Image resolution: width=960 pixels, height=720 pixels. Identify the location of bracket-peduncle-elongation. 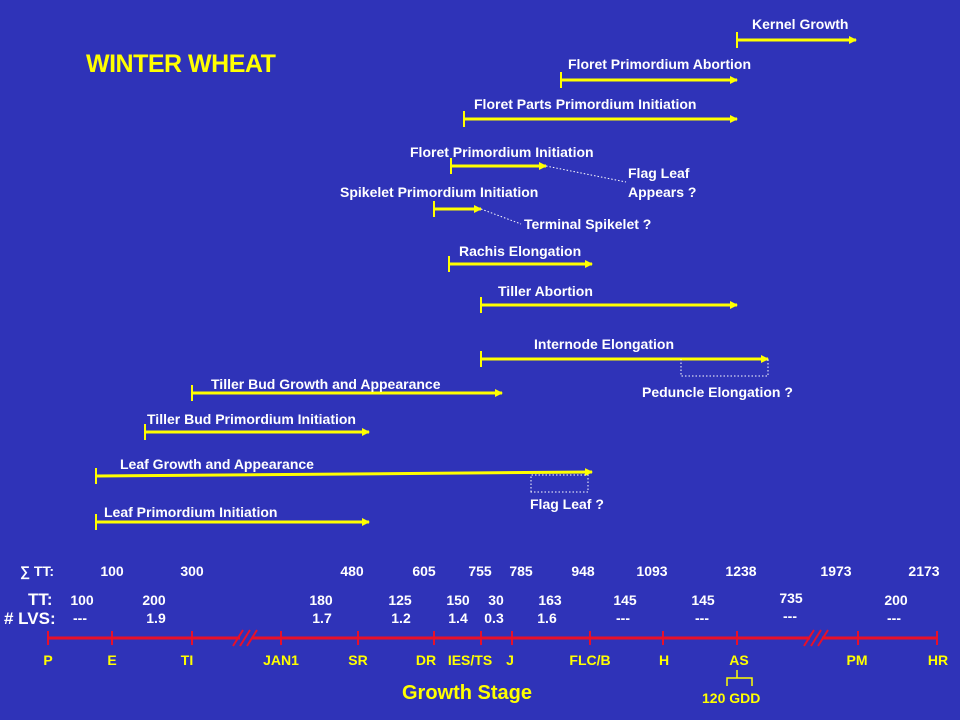
(724, 368).